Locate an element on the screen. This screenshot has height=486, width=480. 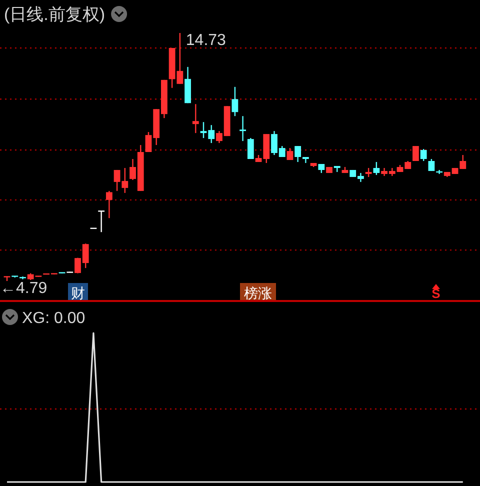
chart-title: XG: 0.00 is located at coordinates (54, 318).